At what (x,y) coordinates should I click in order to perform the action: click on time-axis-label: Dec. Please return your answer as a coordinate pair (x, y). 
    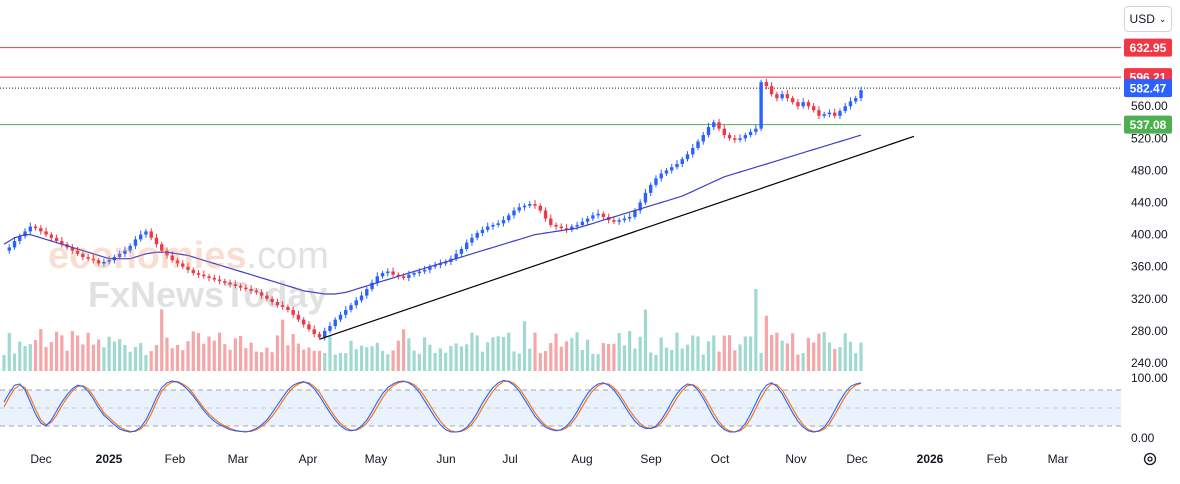
    Looking at the image, I should click on (40, 459).